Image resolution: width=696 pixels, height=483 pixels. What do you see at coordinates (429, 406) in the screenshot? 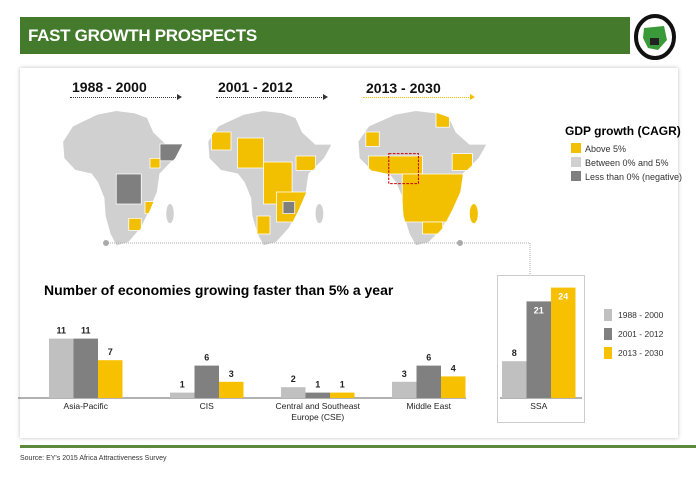
I see `category-label: Middle East` at bounding box center [429, 406].